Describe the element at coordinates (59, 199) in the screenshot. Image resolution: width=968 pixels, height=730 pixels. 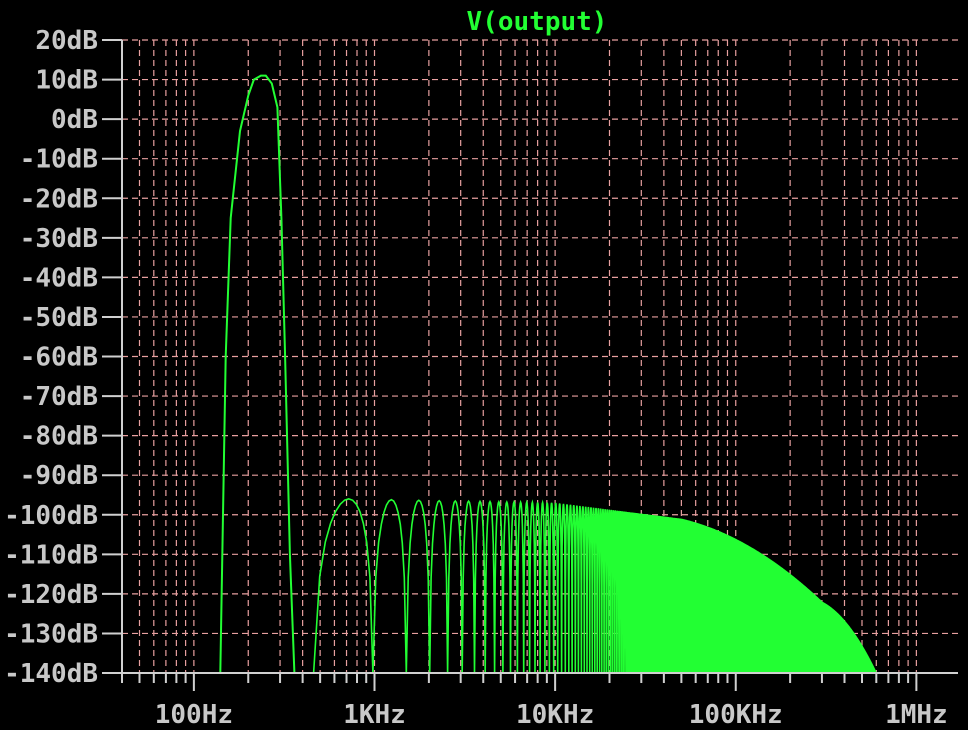
I see `y-tick-label: -20dB` at that location.